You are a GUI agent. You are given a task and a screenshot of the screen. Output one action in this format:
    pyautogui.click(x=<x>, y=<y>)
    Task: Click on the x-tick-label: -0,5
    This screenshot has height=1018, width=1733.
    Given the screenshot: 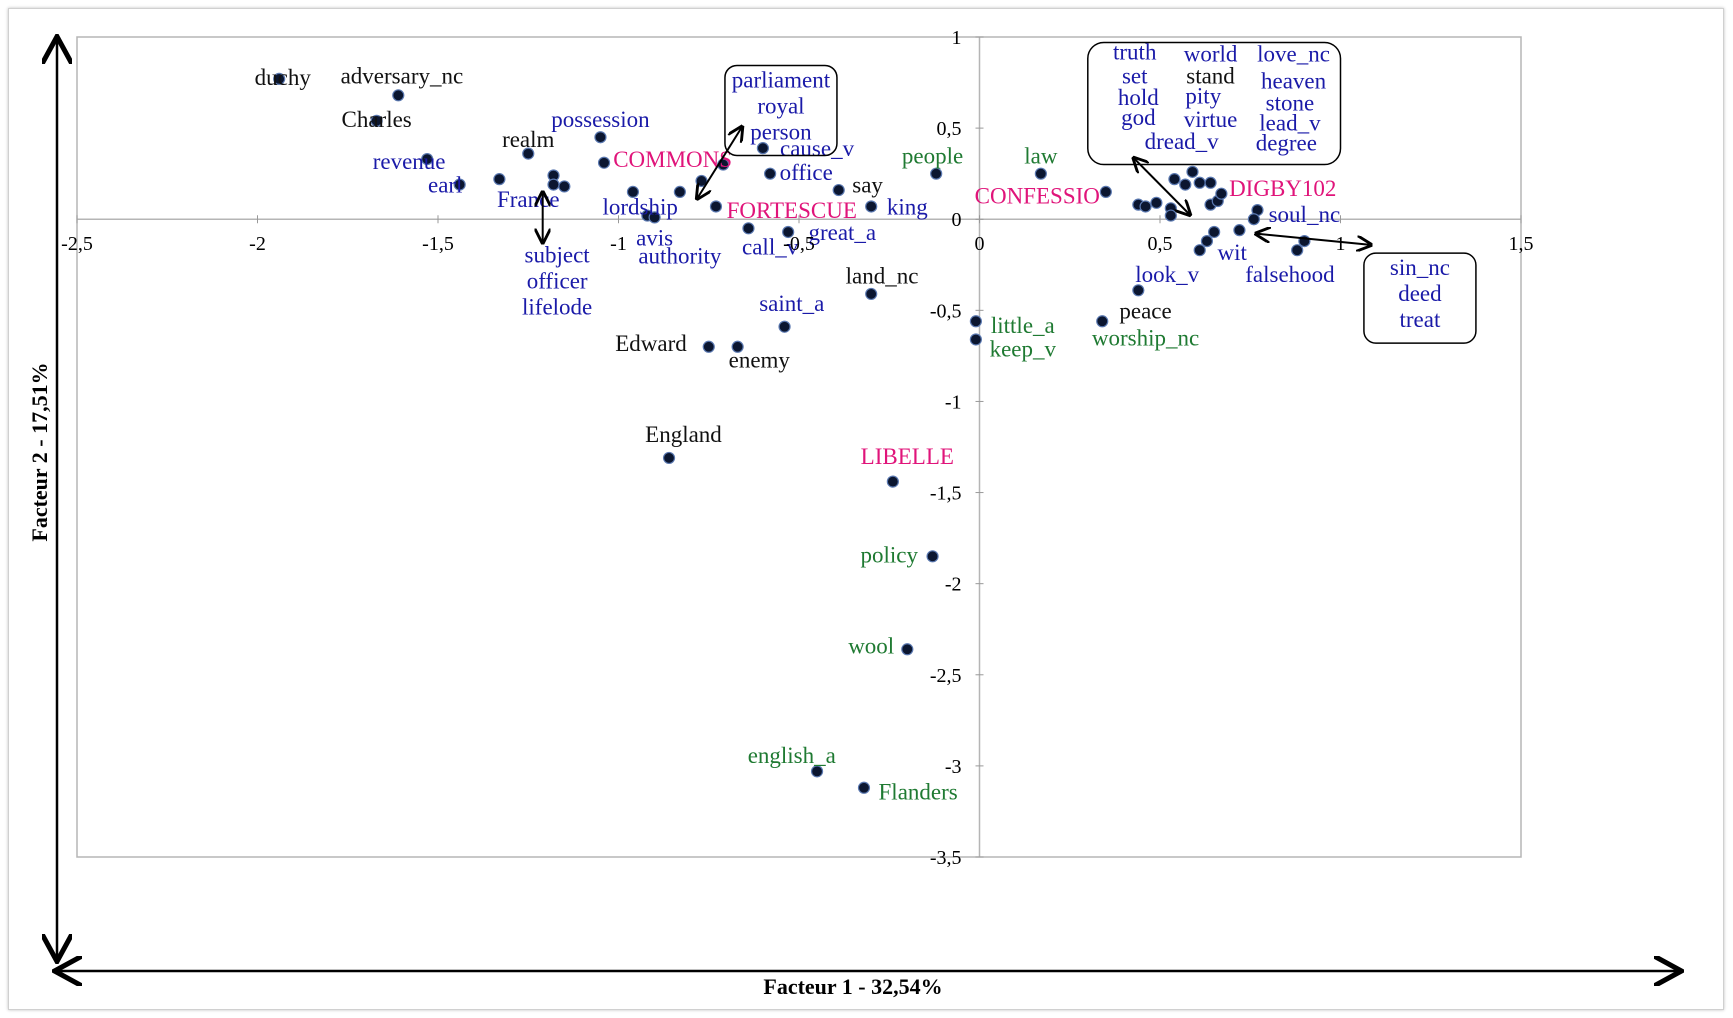 What is the action you would take?
    pyautogui.click(x=799, y=244)
    